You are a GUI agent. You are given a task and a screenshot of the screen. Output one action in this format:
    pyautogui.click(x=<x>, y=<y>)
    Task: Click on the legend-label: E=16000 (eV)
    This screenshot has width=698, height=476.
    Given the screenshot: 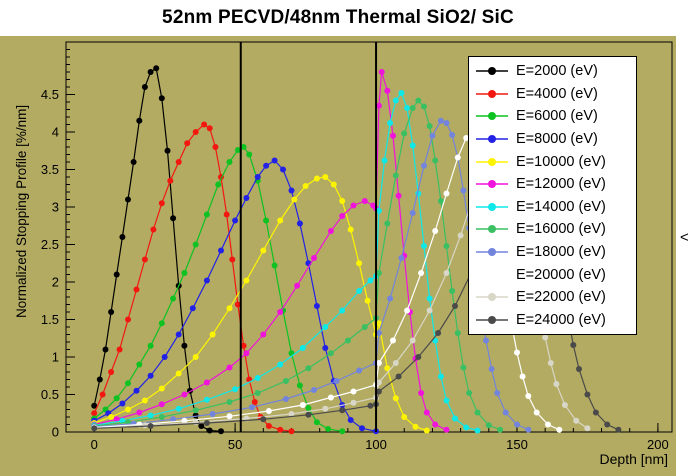 What is the action you would take?
    pyautogui.click(x=561, y=229)
    